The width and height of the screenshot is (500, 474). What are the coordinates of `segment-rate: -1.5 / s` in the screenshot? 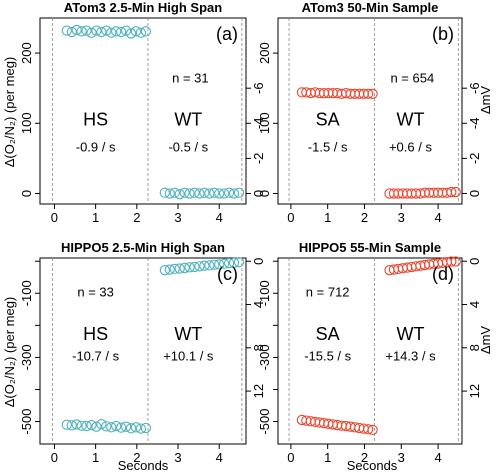 It's located at (328, 146).